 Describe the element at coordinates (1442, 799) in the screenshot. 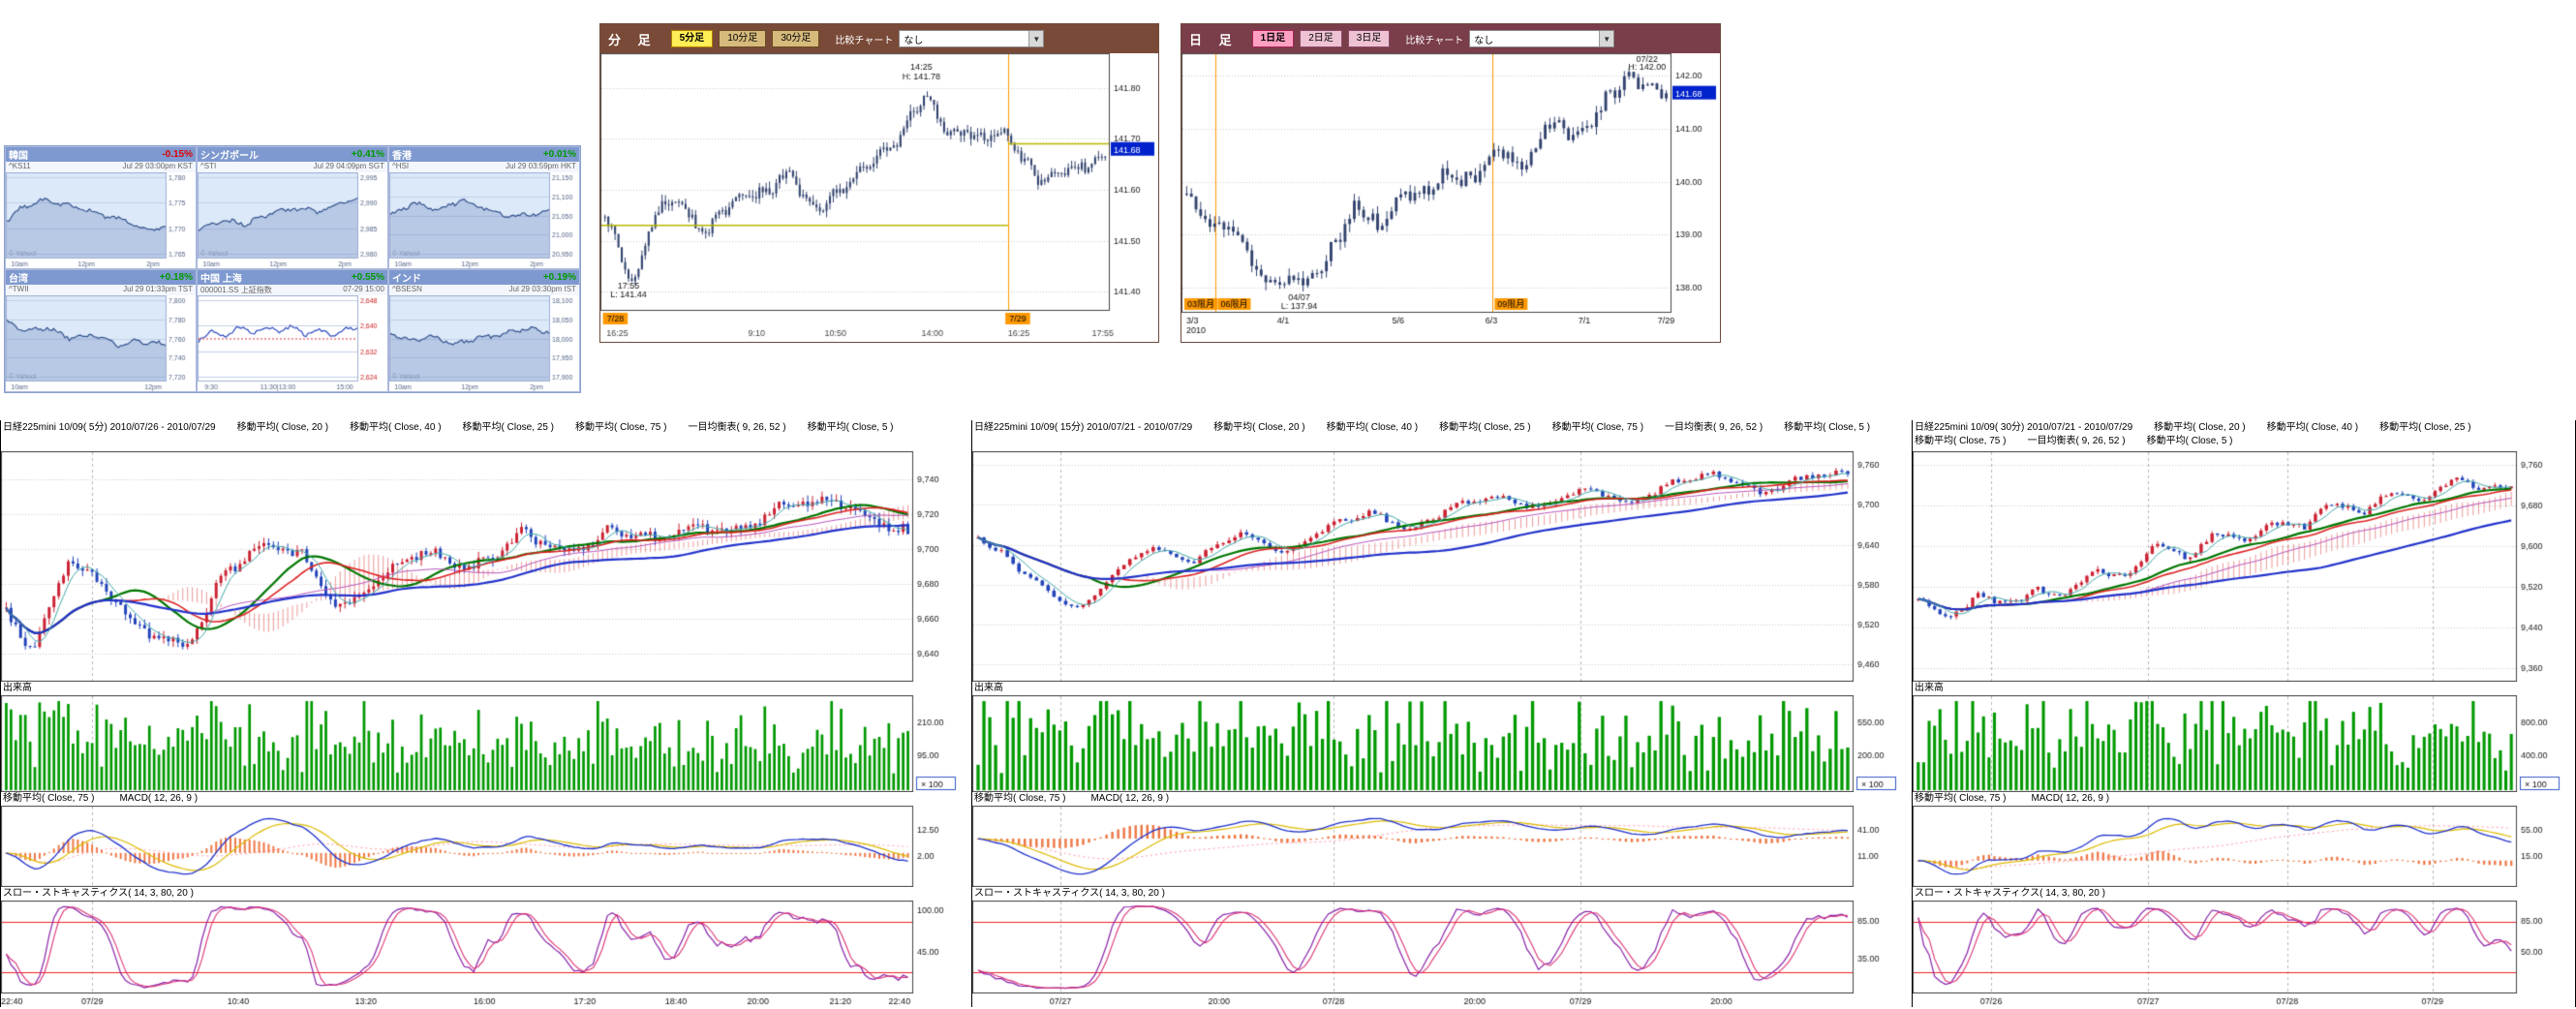

I see `macd-legend: 移動平均( Close, 75 ) MACD( 12, 26, 9 )` at that location.